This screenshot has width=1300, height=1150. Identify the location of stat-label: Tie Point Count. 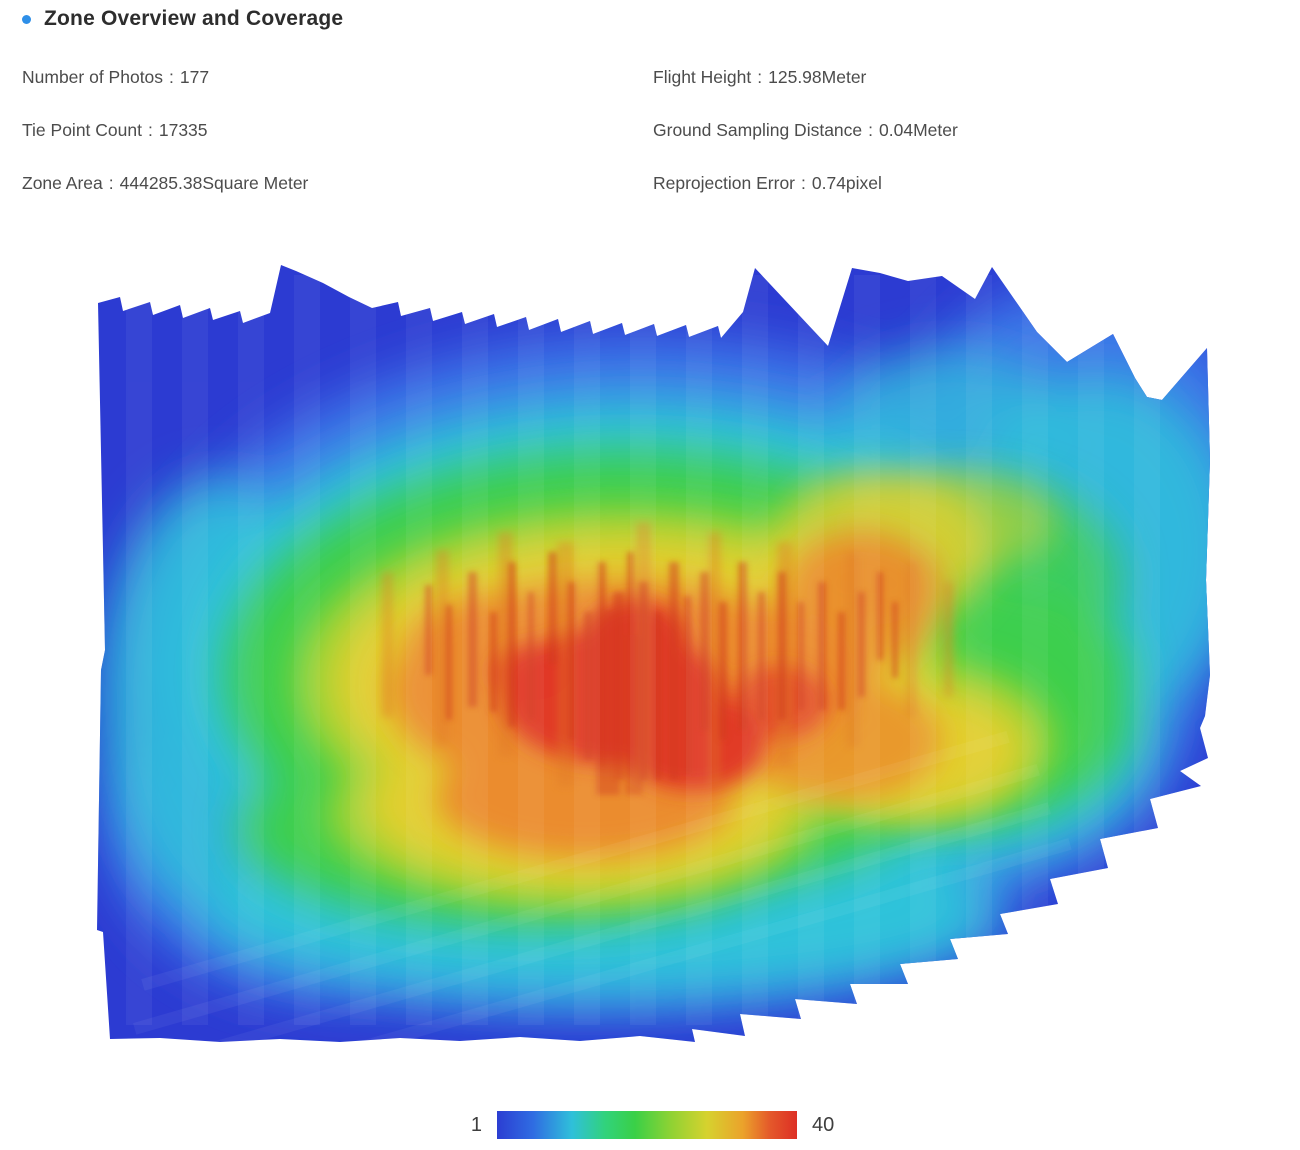
(82, 130).